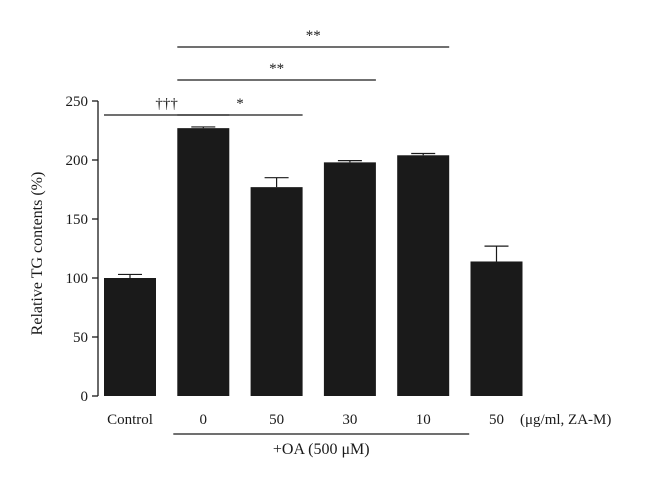 The image size is (660, 487). What do you see at coordinates (80, 338) in the screenshot?
I see `y-tick-label: 50` at bounding box center [80, 338].